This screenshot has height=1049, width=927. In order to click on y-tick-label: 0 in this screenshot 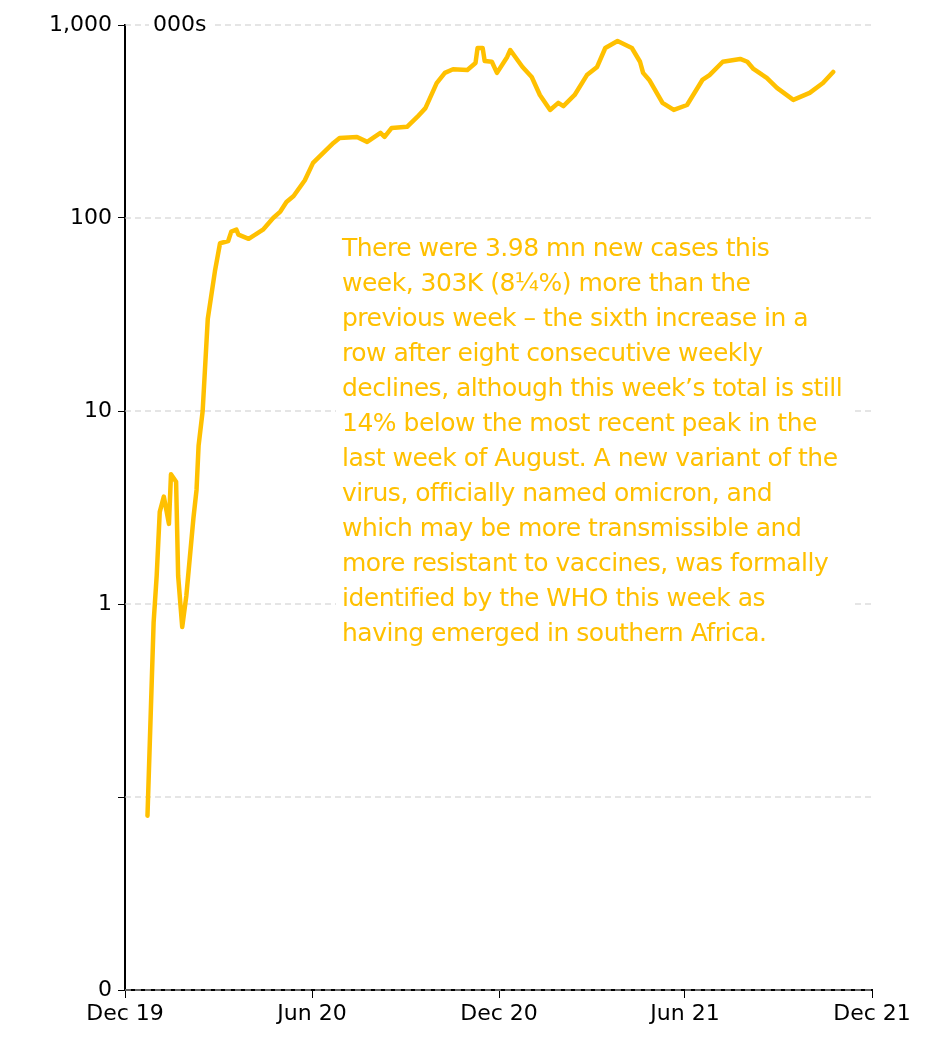, I will do `click(105, 988)`.